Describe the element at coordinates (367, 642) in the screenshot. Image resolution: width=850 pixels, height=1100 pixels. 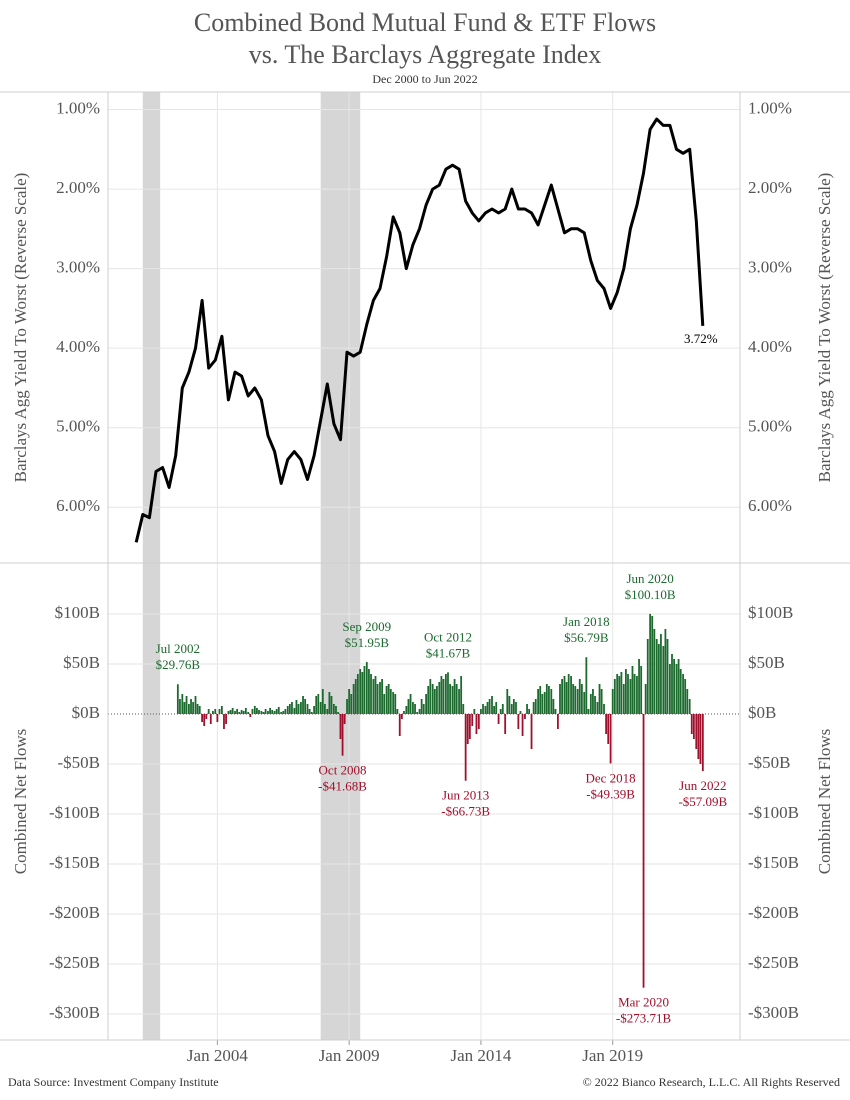
I see `annotation-value: $51.95B` at that location.